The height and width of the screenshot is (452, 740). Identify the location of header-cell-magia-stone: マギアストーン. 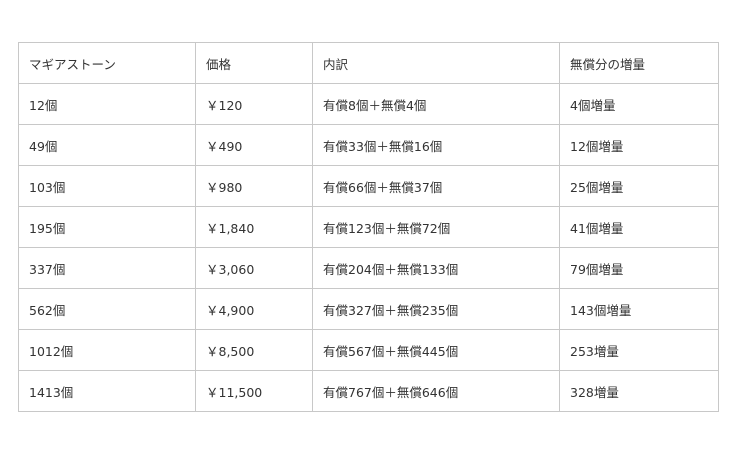
(107, 63).